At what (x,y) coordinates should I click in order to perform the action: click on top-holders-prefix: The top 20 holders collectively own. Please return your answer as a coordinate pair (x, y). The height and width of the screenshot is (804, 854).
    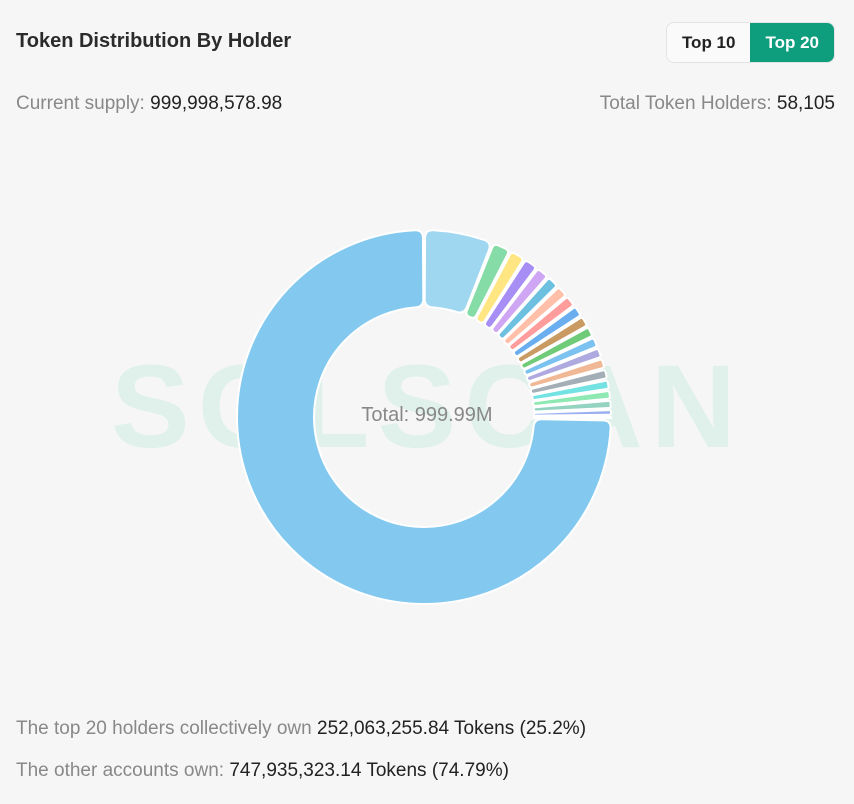
    Looking at the image, I should click on (166, 728).